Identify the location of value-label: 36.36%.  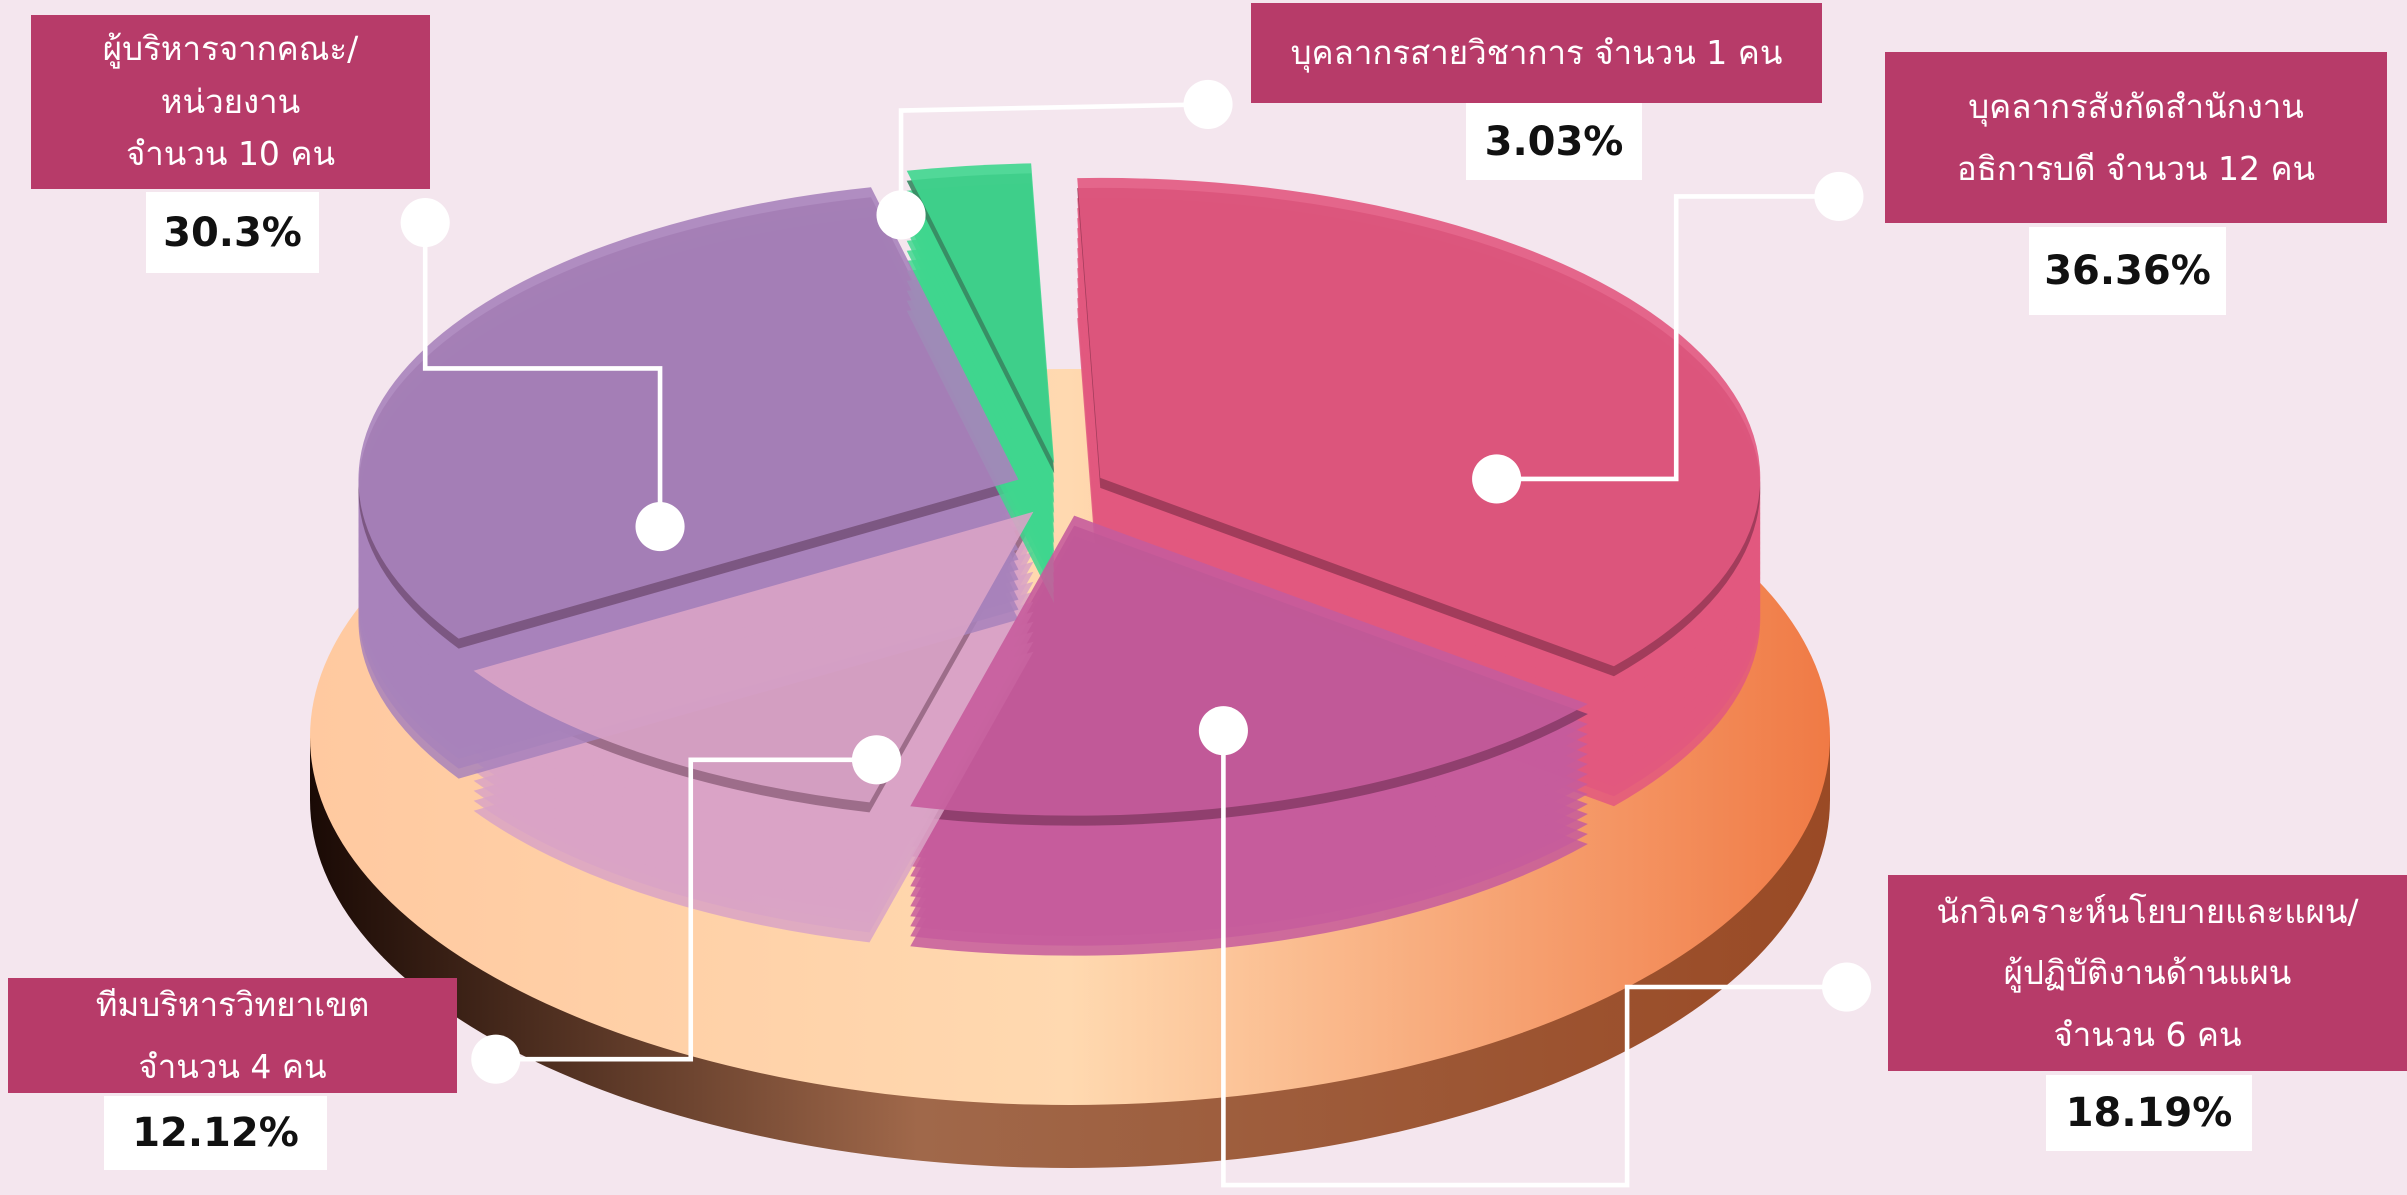
(2127, 271).